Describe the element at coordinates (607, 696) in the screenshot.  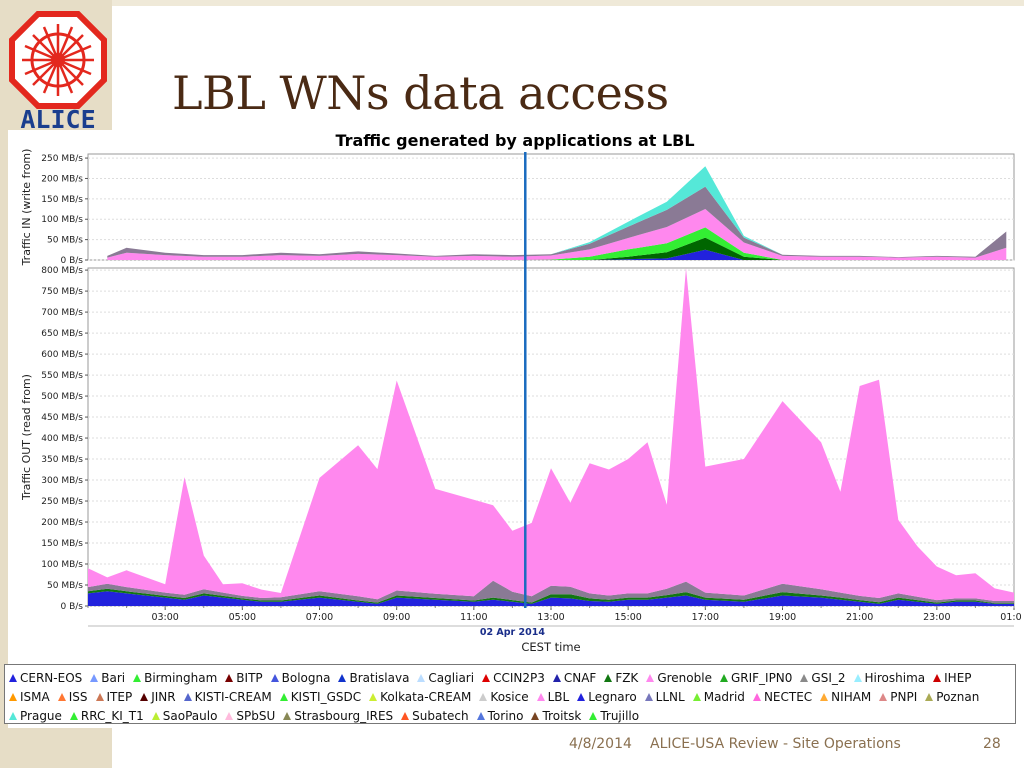
I see `legend-item: Legnaro` at that location.